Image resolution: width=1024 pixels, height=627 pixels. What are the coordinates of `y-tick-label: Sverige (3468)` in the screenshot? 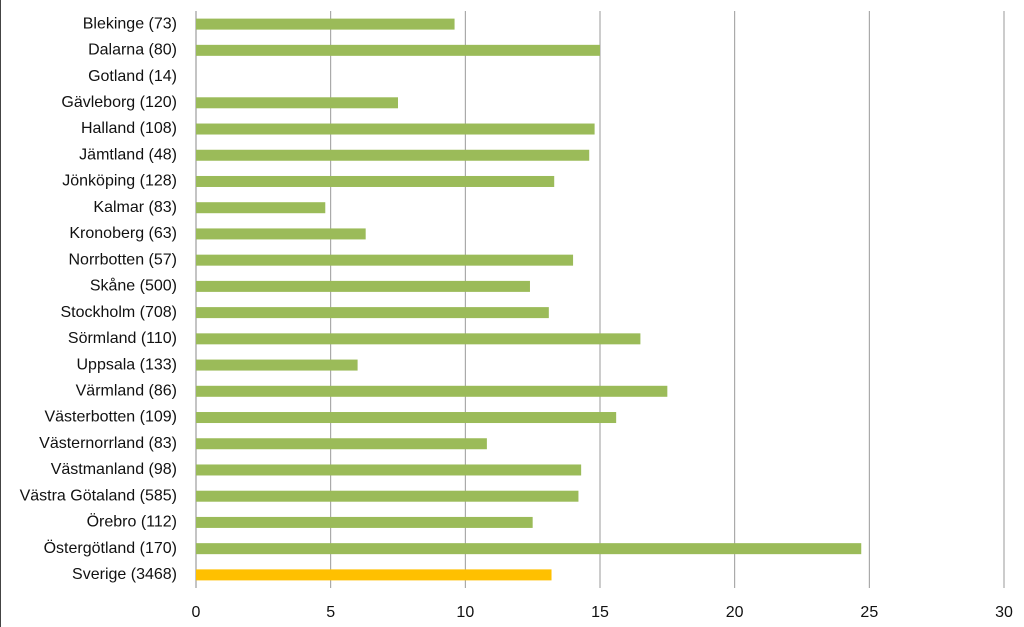 It's located at (124, 574).